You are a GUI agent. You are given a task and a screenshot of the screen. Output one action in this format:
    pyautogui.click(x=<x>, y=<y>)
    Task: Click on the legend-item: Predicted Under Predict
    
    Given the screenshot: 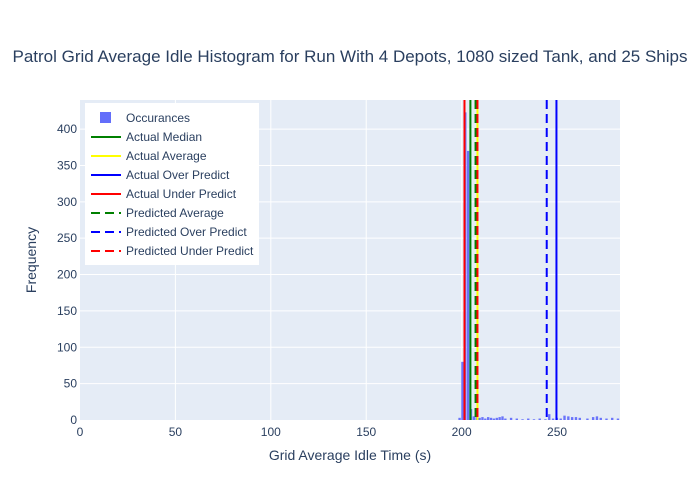 What is the action you would take?
    pyautogui.click(x=172, y=251)
    